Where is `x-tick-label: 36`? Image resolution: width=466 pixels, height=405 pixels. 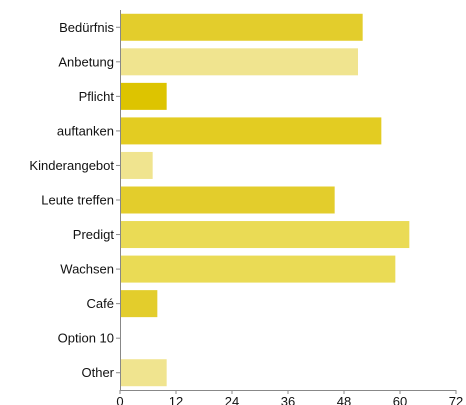
x-tick-label: 36 is located at coordinates (288, 399).